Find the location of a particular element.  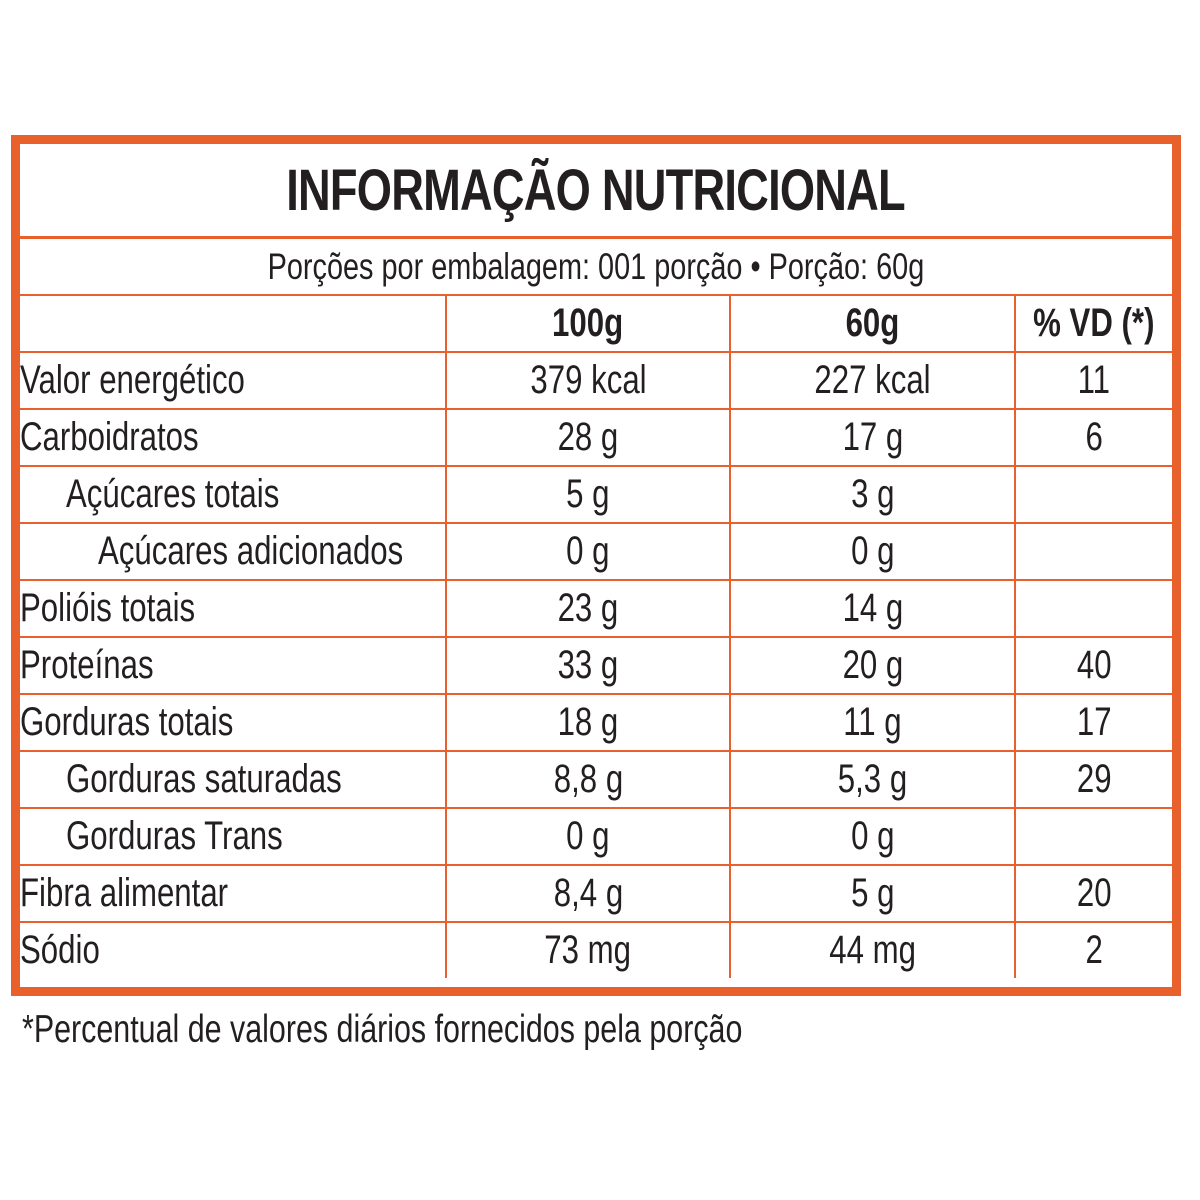

value-vd: 2 is located at coordinates (1094, 950).